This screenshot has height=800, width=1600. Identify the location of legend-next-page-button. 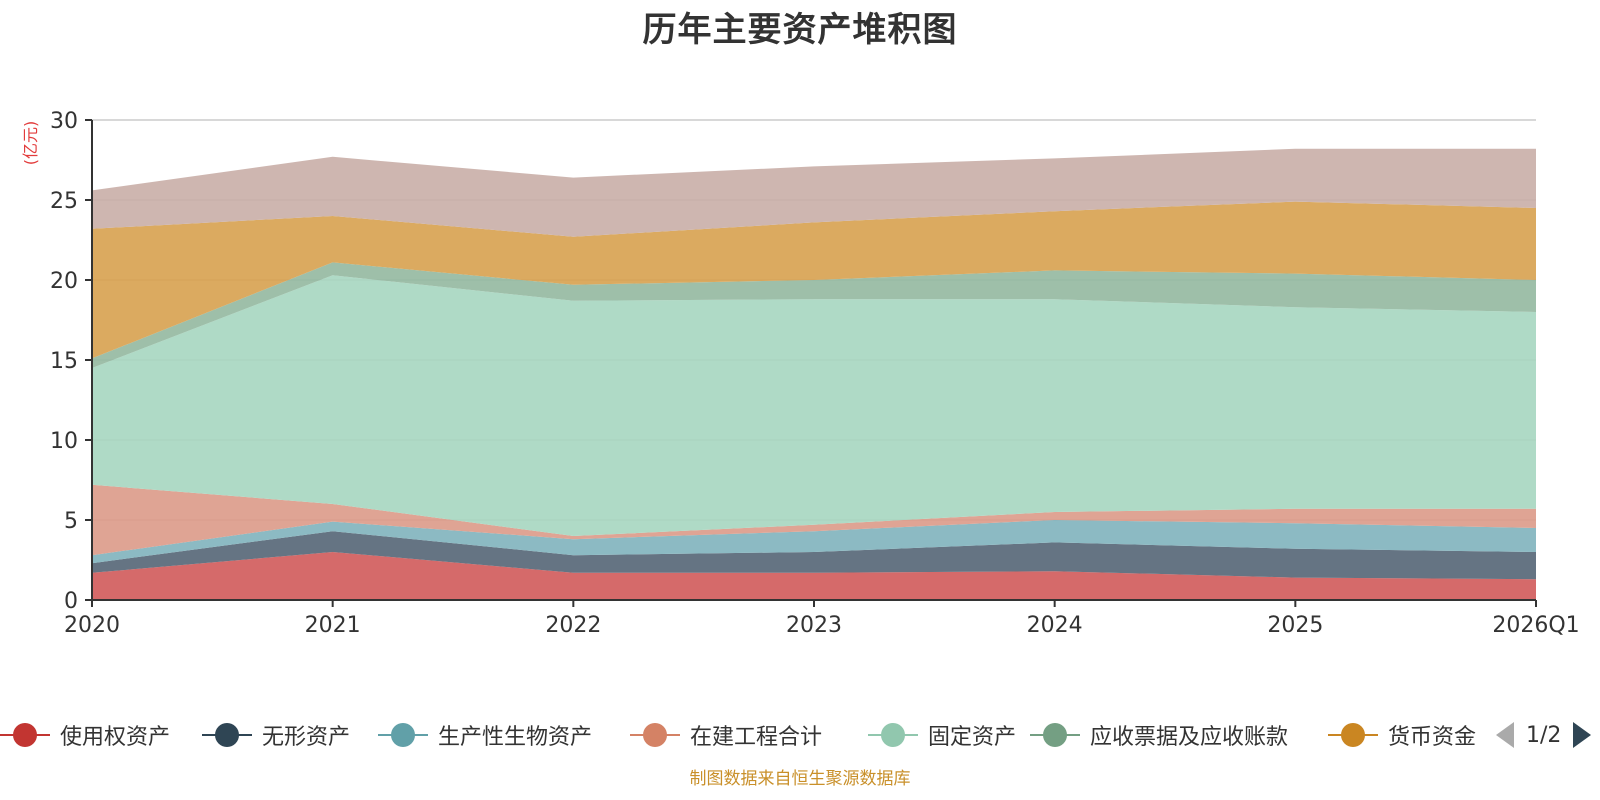
(1582, 735).